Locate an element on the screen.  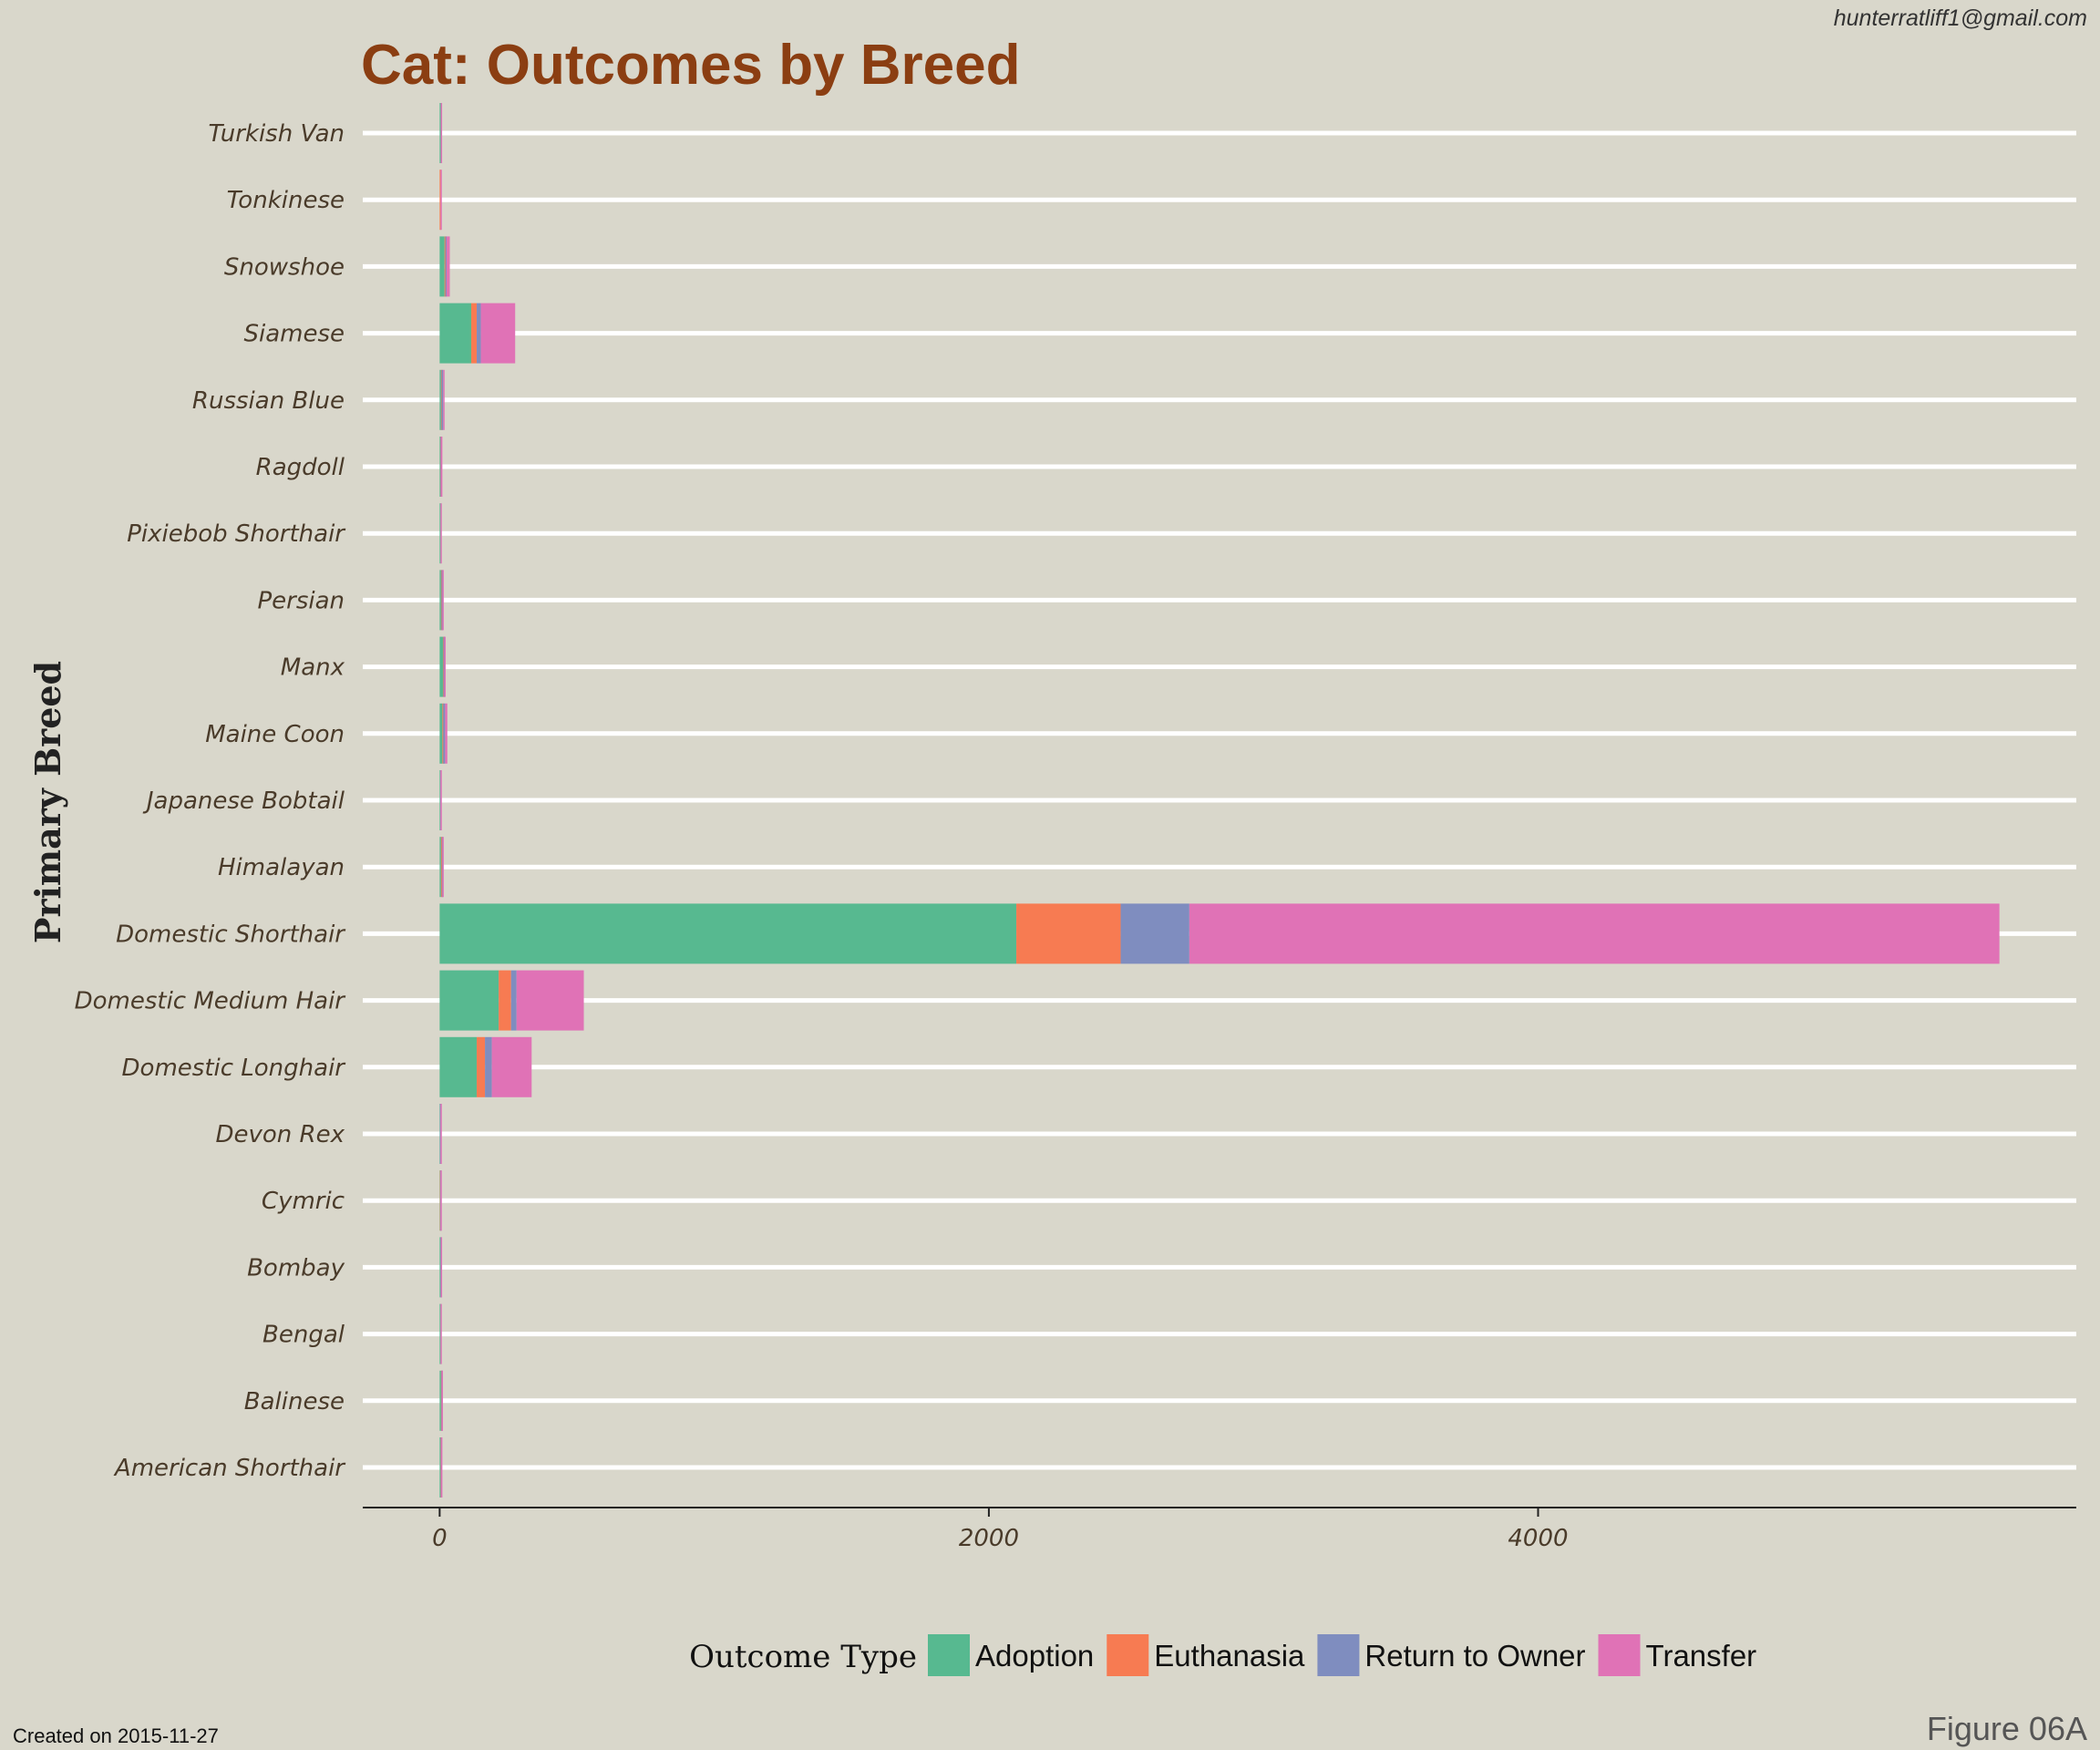
bar-domestic-longhair-return-to-owner is located at coordinates (489, 1066).